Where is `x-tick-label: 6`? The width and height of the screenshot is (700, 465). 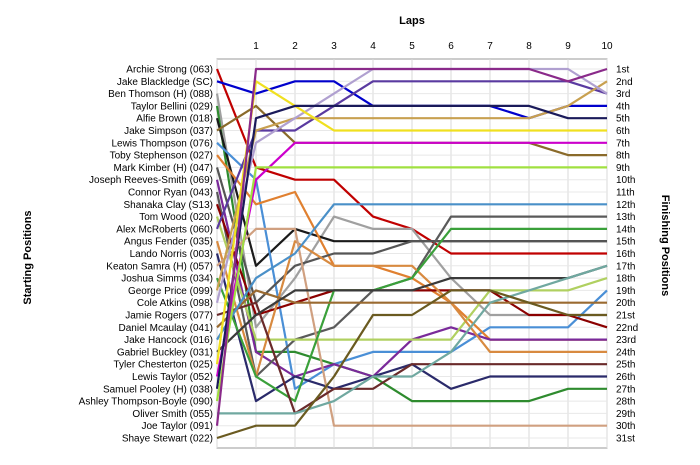
x-tick-label: 6 is located at coordinates (451, 46).